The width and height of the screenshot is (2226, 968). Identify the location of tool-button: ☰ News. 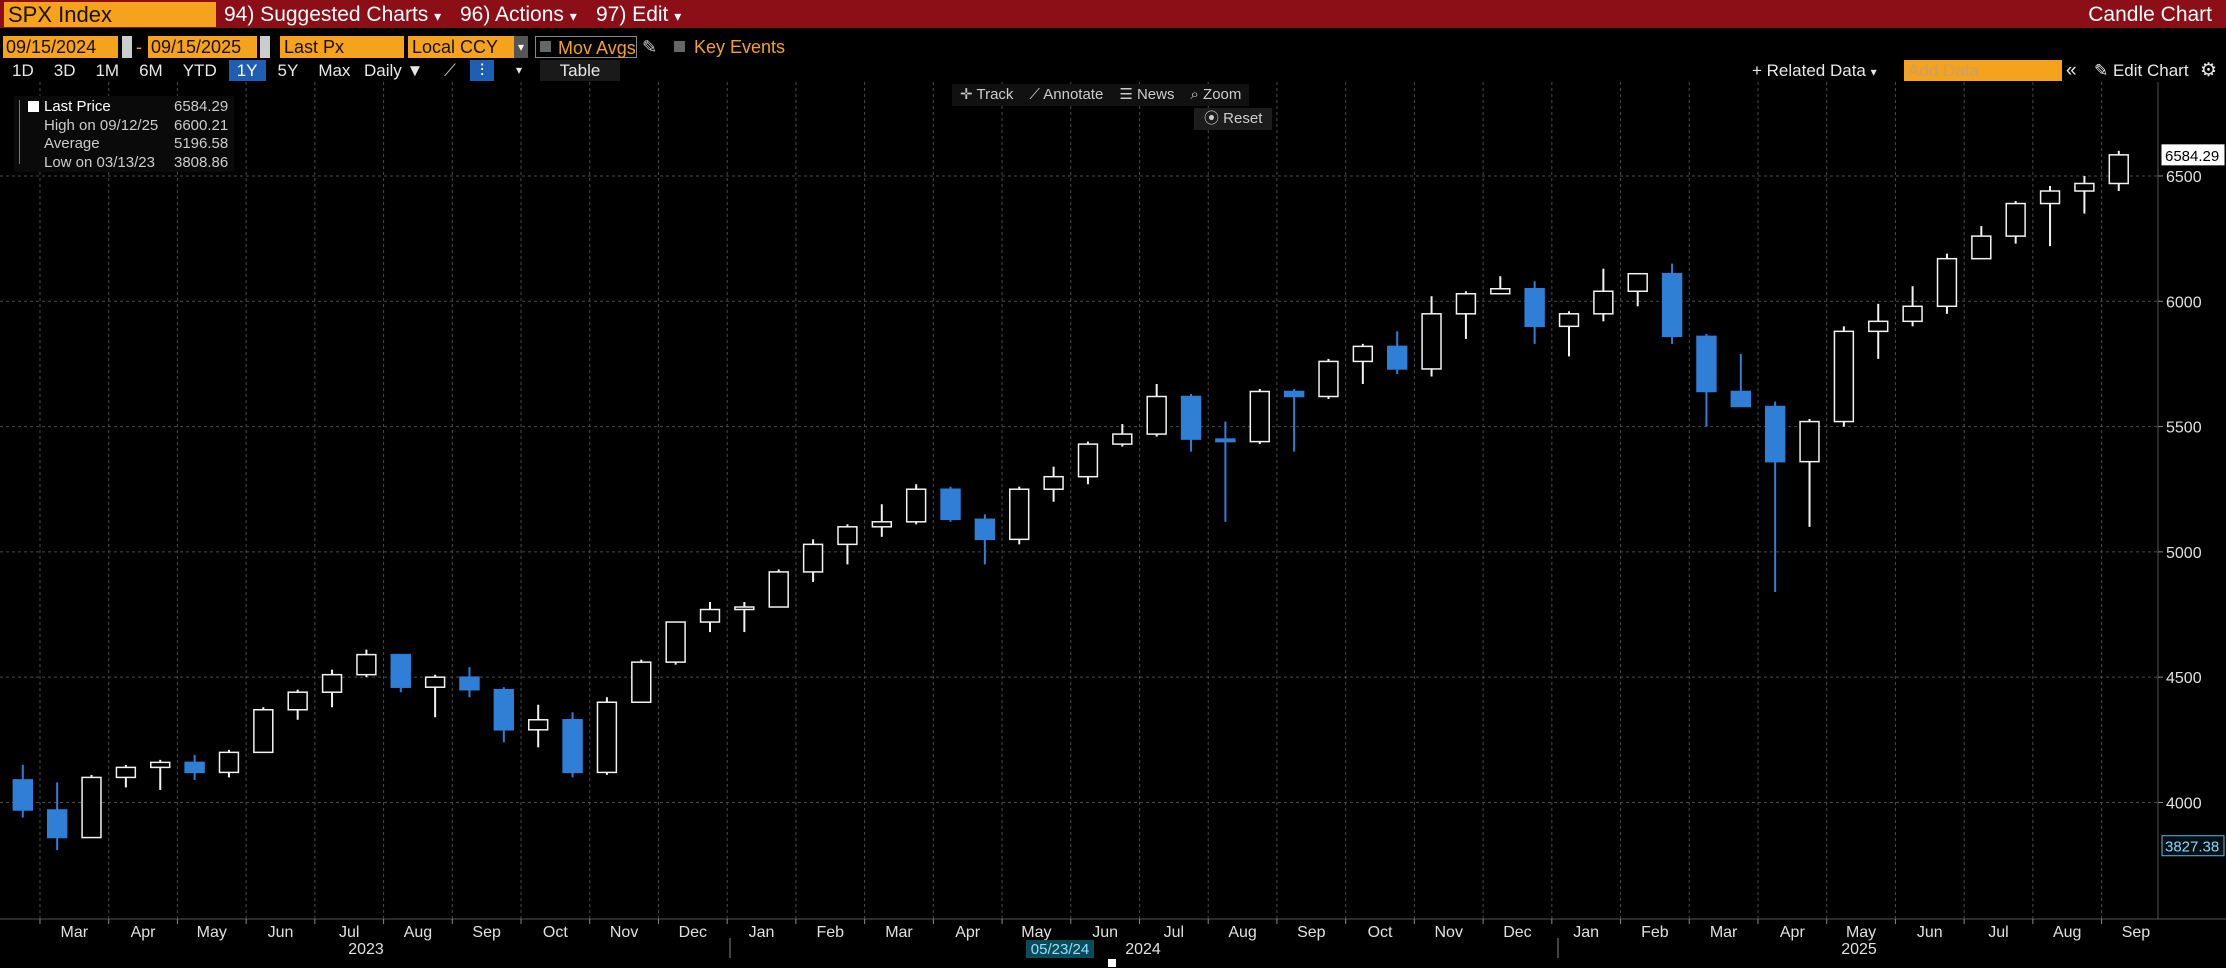
(1147, 94).